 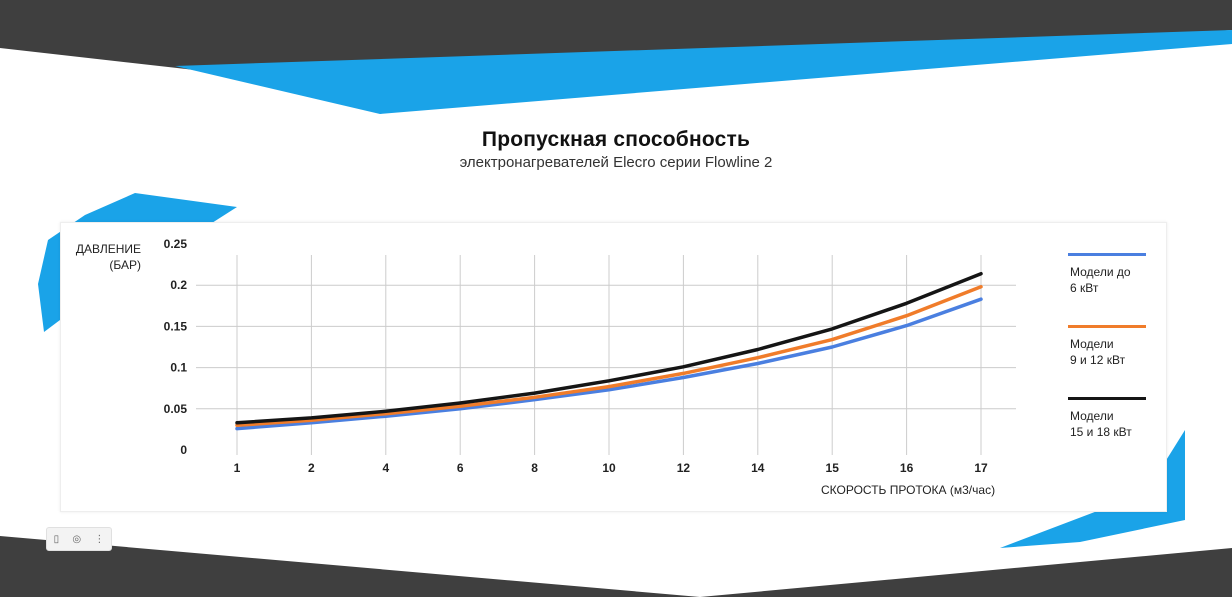 What do you see at coordinates (1100, 272) in the screenshot?
I see `legend-label-1-line1: Модели до` at bounding box center [1100, 272].